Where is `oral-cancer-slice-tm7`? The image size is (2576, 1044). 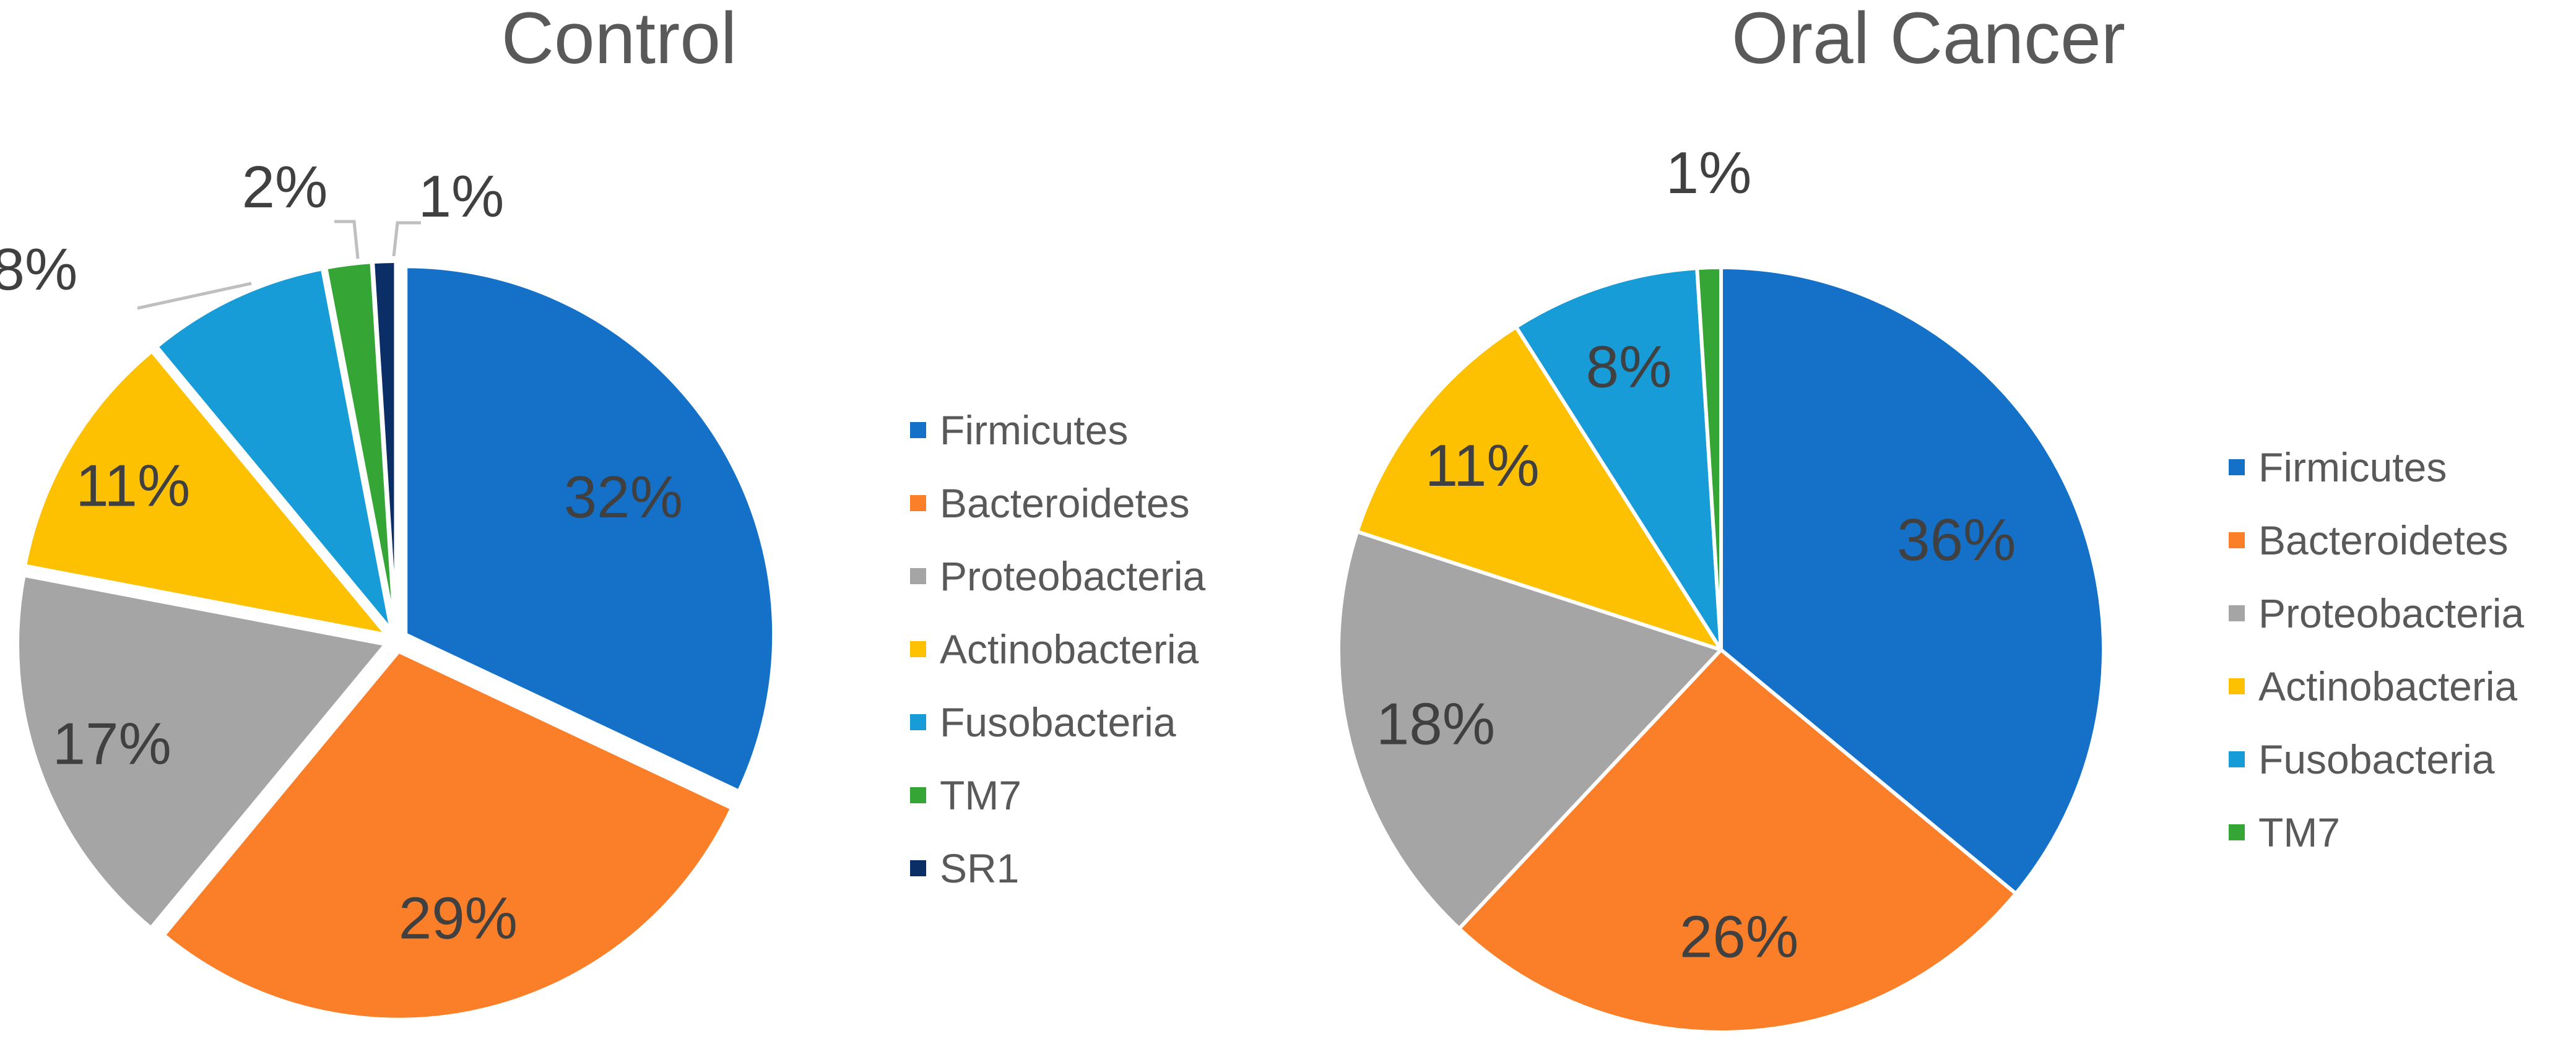 oral-cancer-slice-tm7 is located at coordinates (1709, 458).